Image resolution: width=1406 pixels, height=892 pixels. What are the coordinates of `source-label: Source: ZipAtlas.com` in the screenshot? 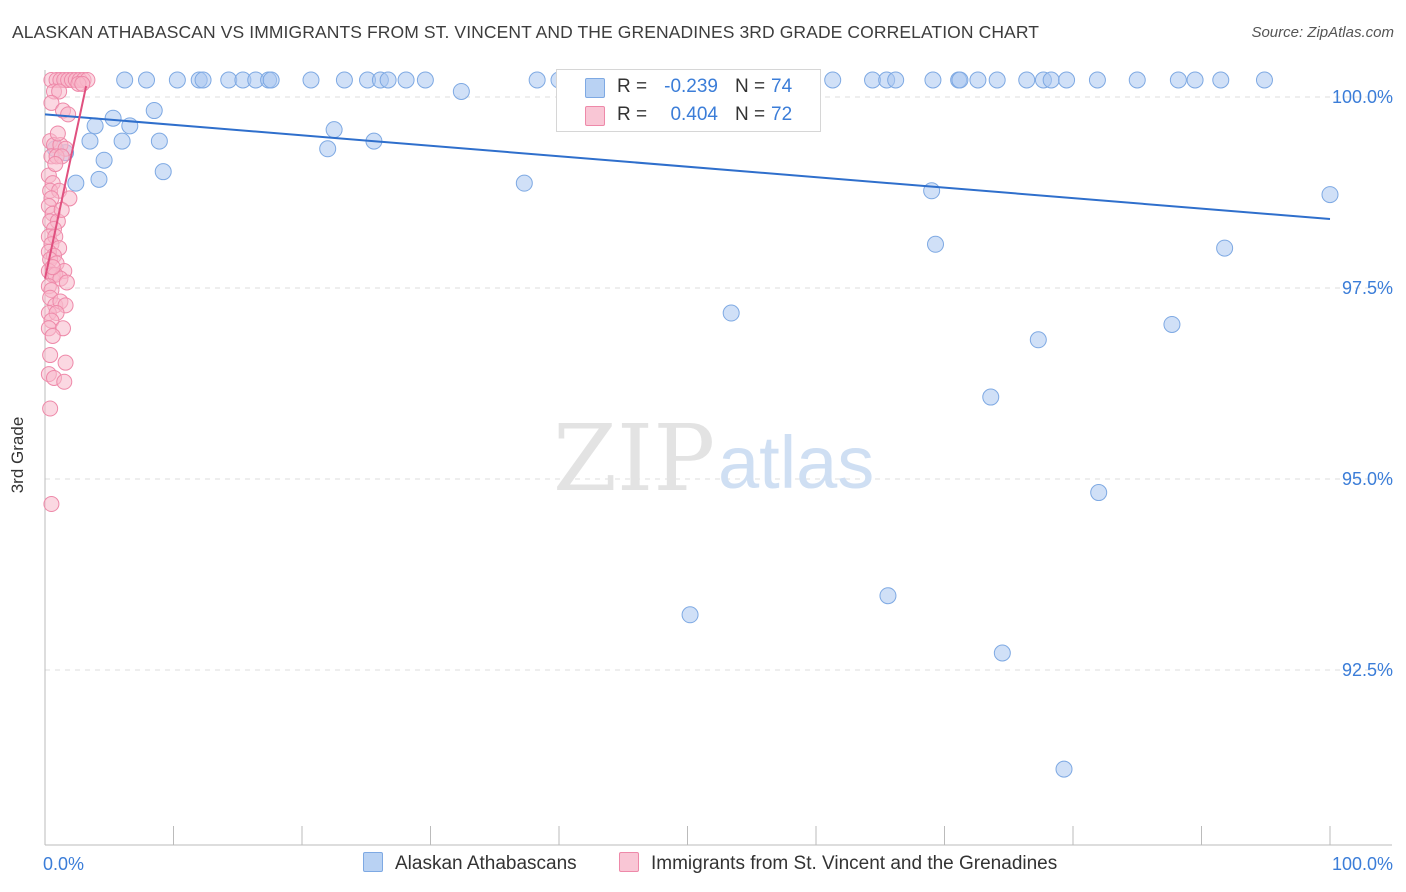 It's located at (1322, 32).